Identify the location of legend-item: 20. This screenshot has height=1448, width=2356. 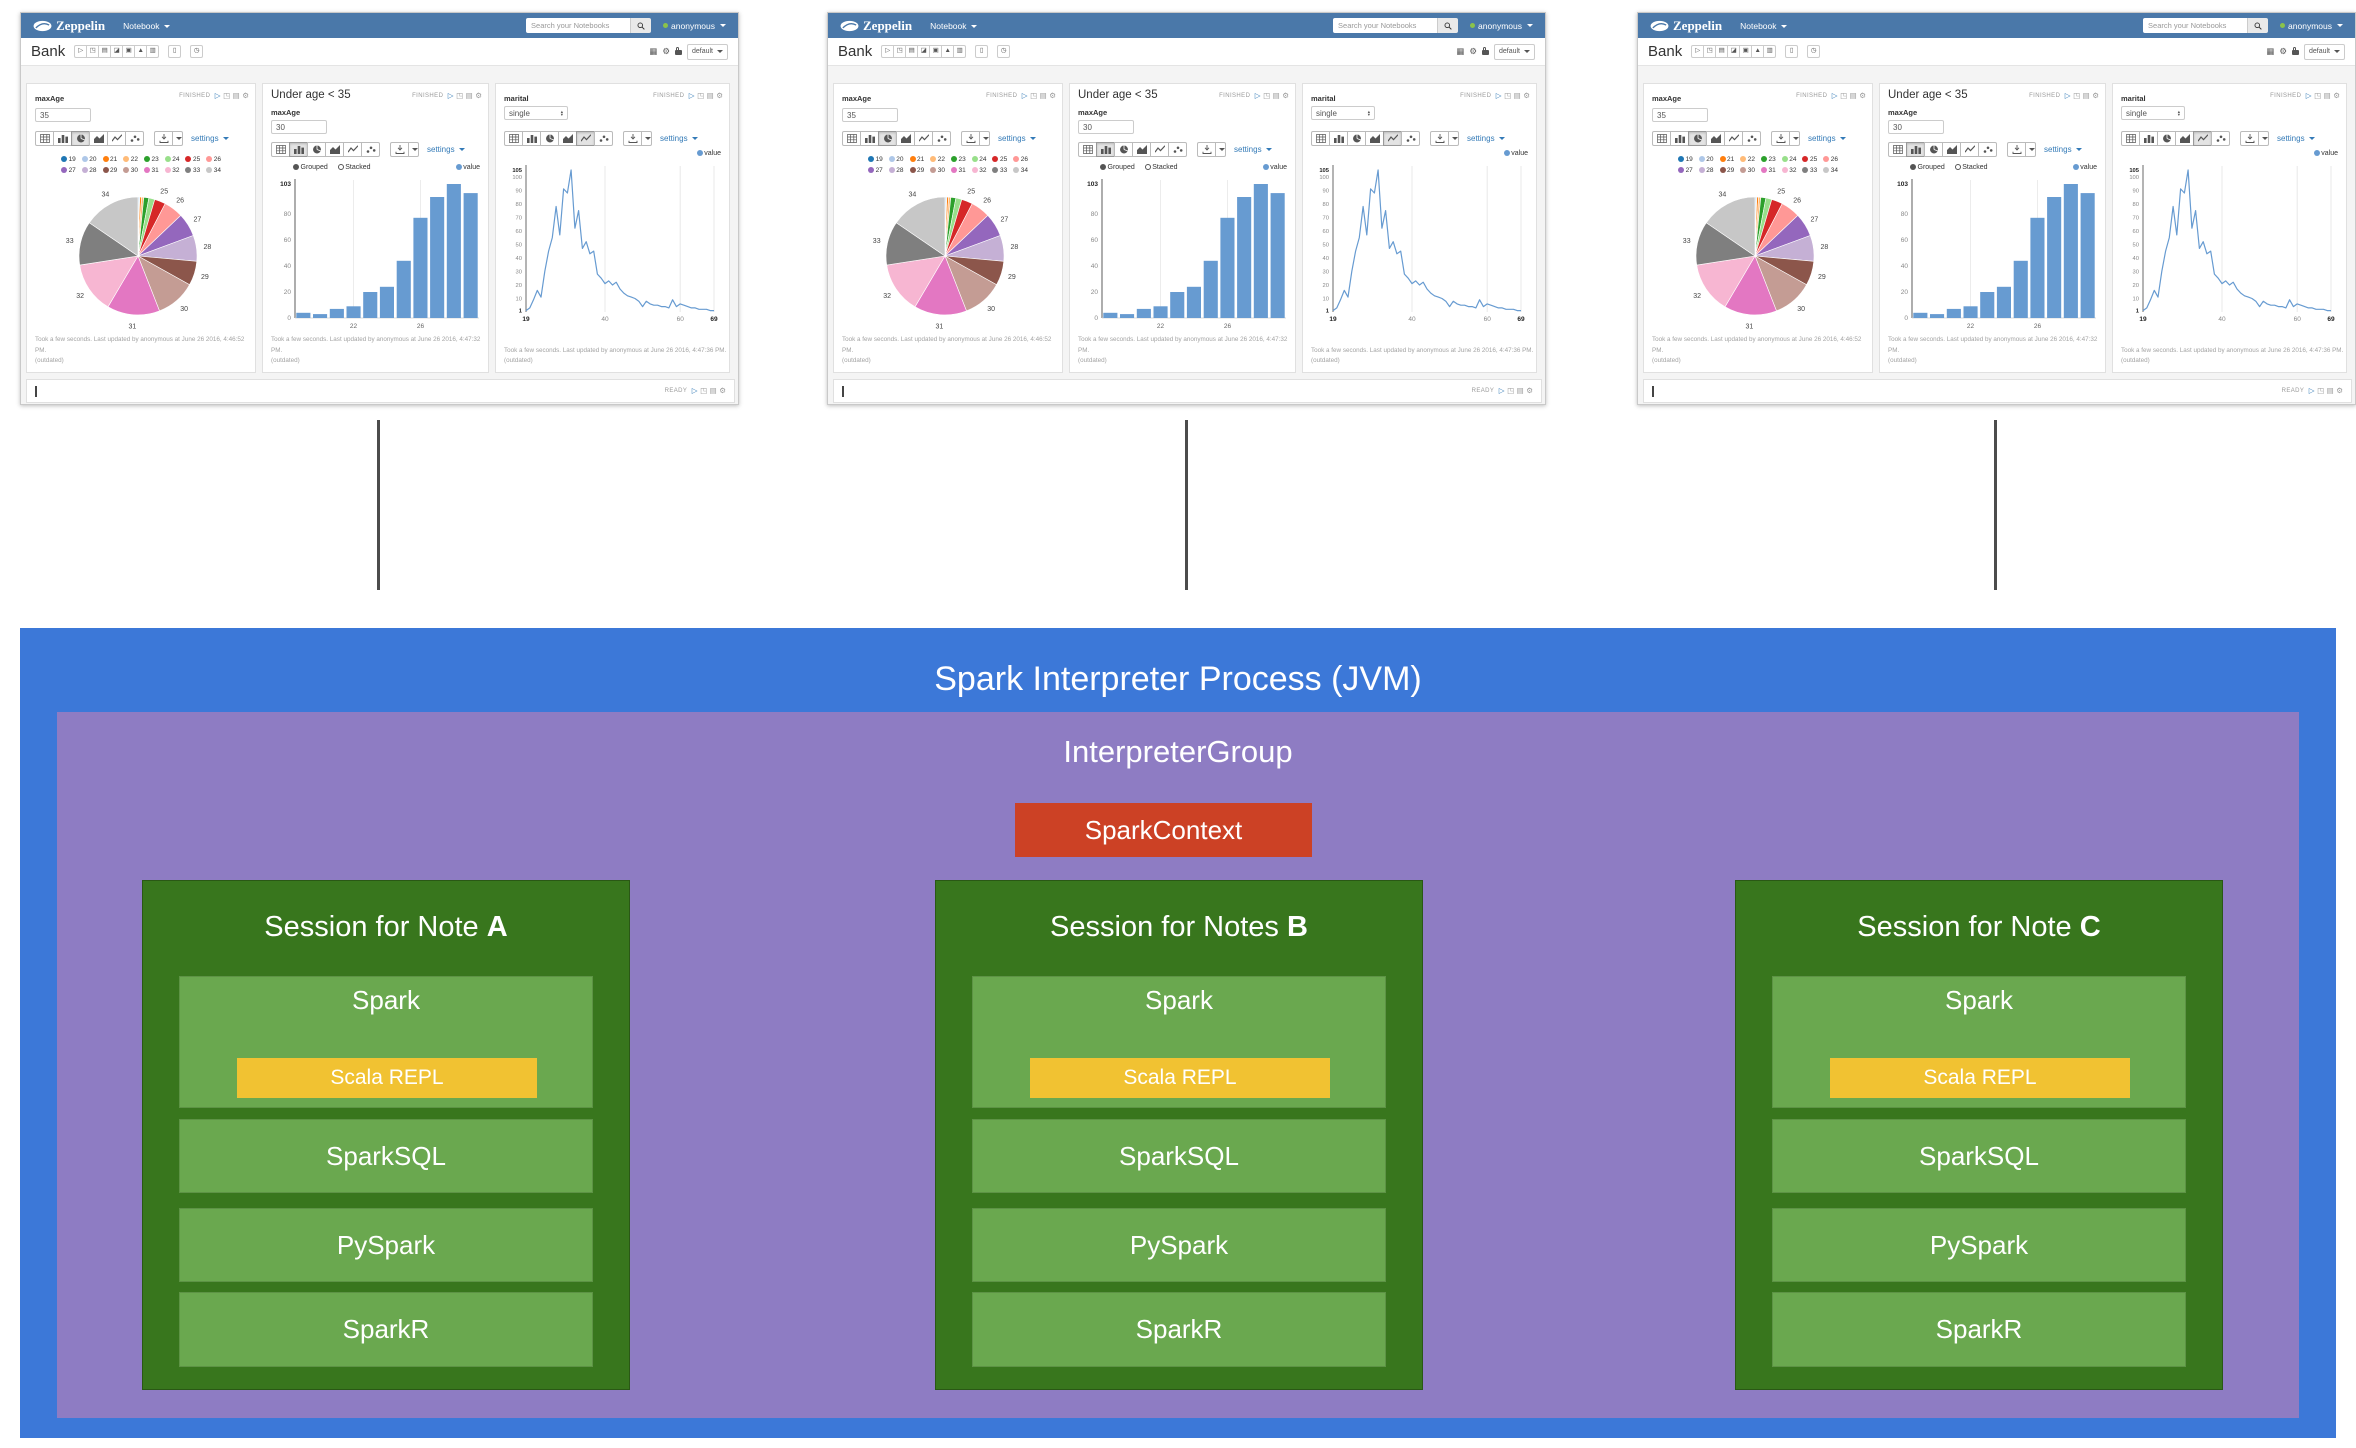
(89, 159).